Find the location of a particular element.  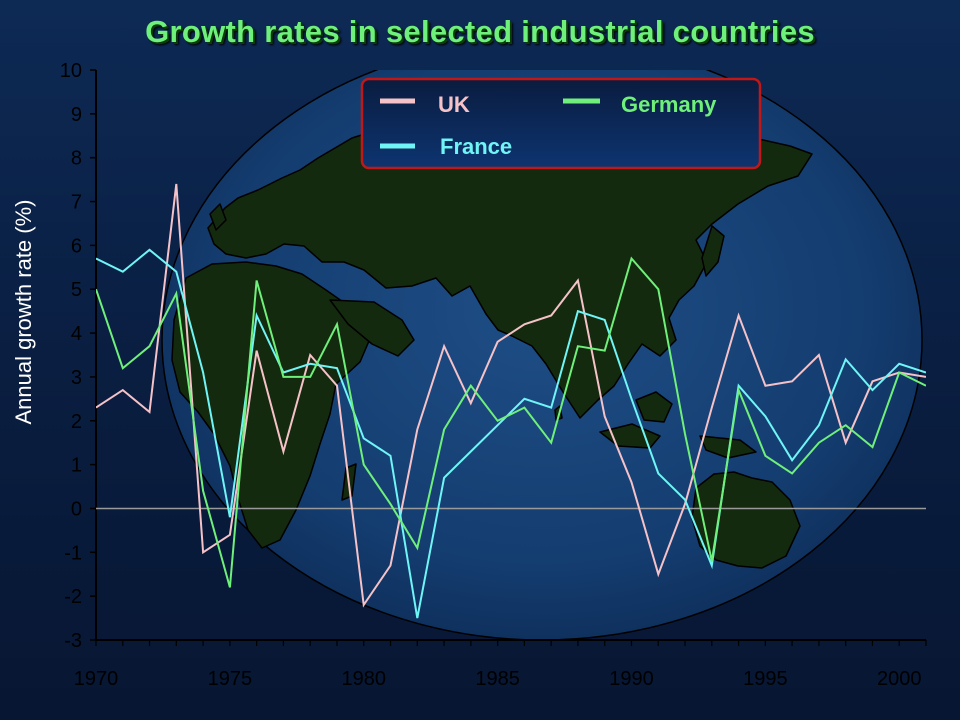

australia-landmass is located at coordinates (746, 520).